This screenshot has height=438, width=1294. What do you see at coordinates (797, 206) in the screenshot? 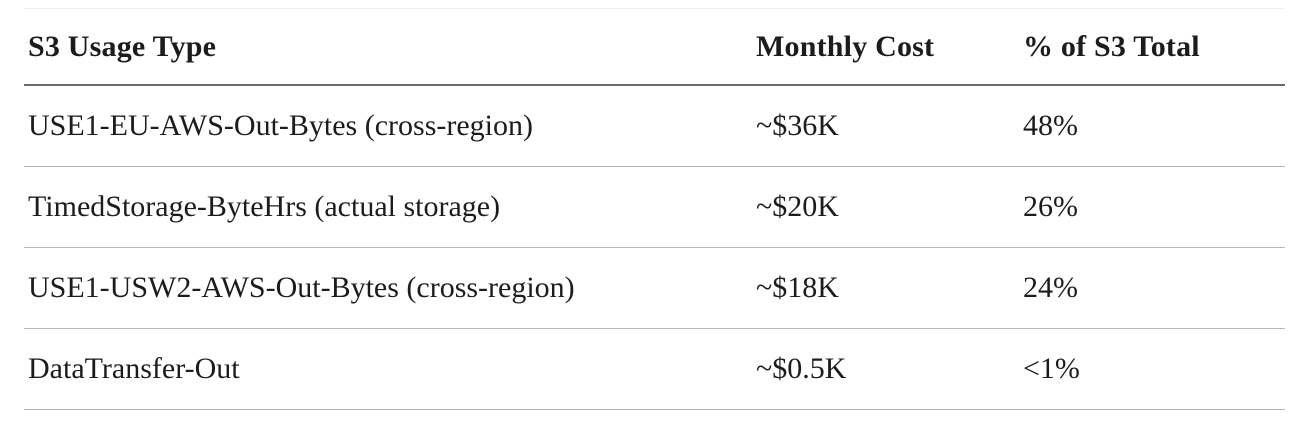
I see `monthly-cost-value: ~$20K` at bounding box center [797, 206].